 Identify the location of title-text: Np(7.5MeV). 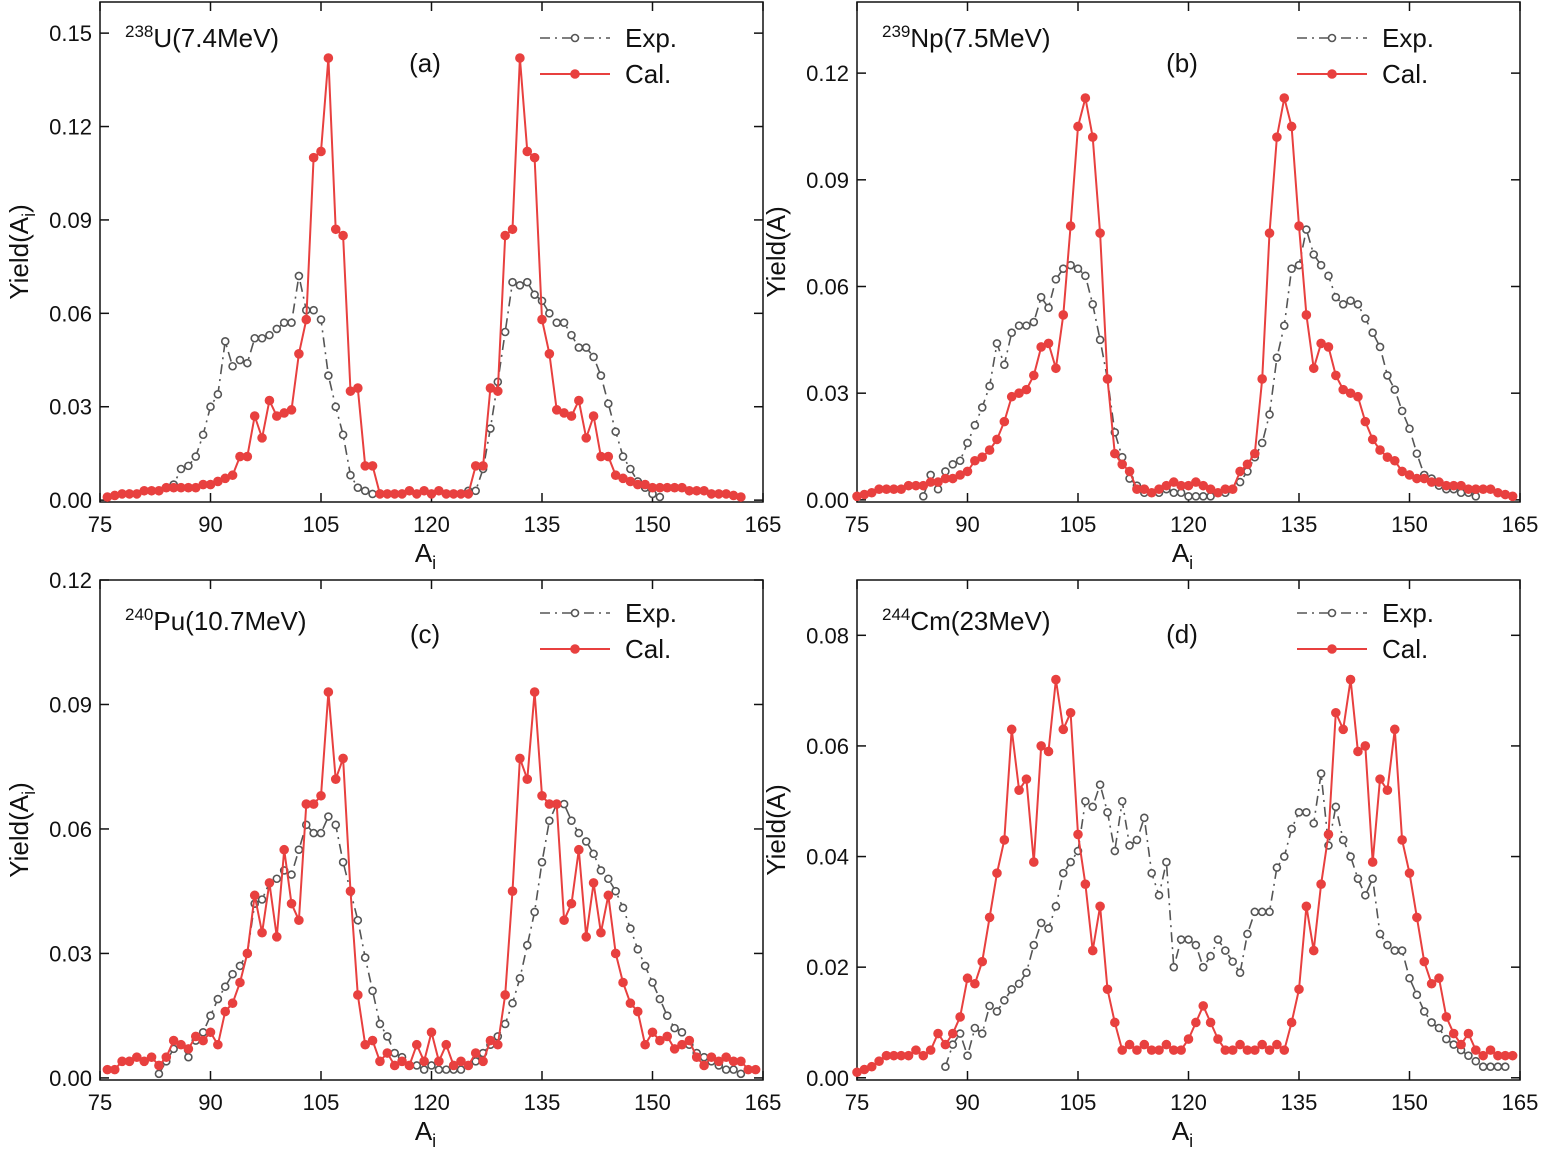
(980, 38).